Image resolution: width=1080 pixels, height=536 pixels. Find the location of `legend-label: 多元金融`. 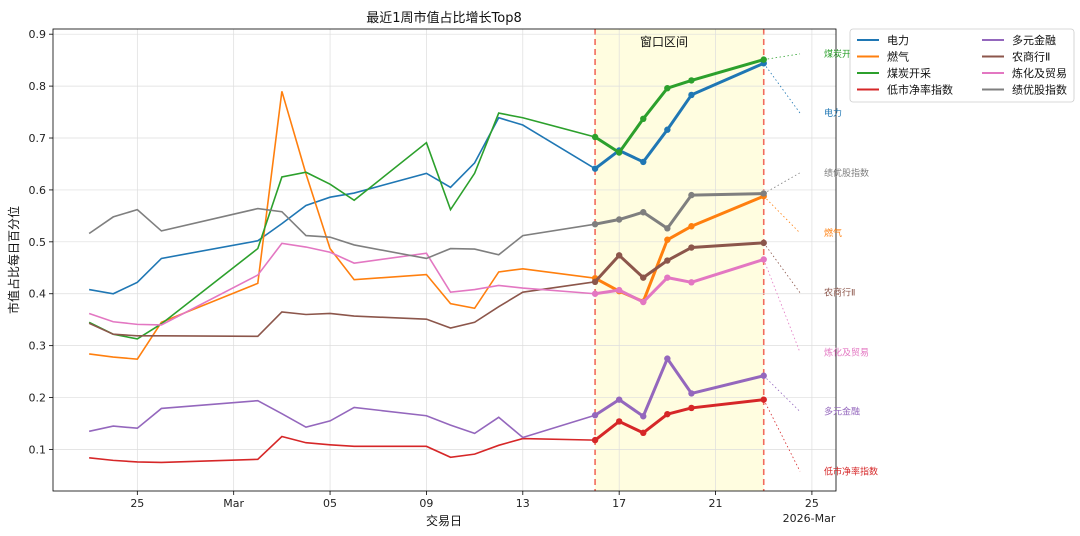

legend-label: 多元金融 is located at coordinates (1034, 40).